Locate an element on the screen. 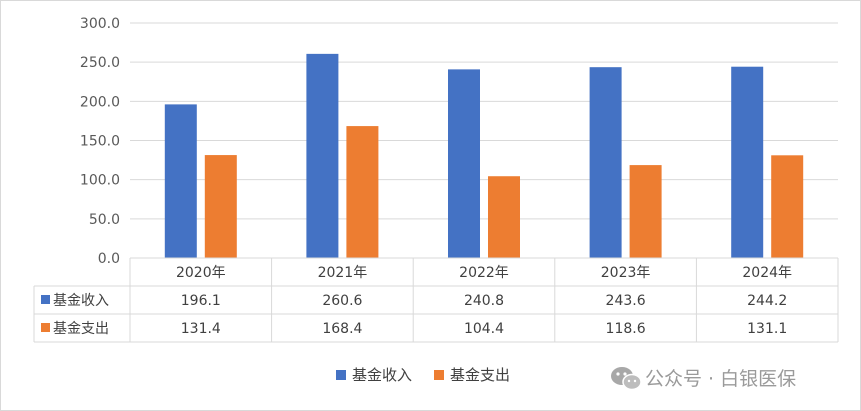 Image resolution: width=861 pixels, height=411 pixels. category-label: 2024年 is located at coordinates (767, 273).